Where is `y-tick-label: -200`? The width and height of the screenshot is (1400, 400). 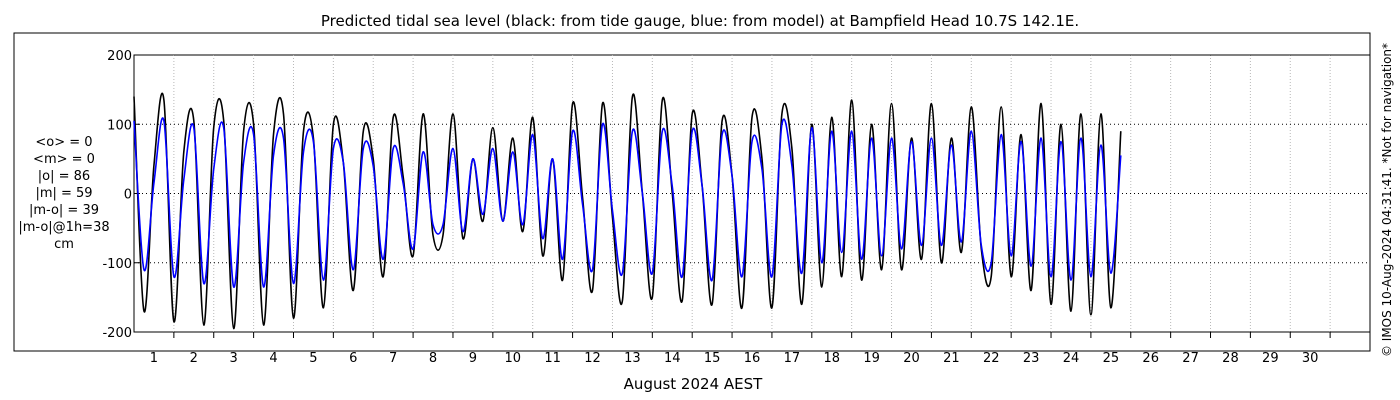
y-tick-label: -200 is located at coordinates (117, 333).